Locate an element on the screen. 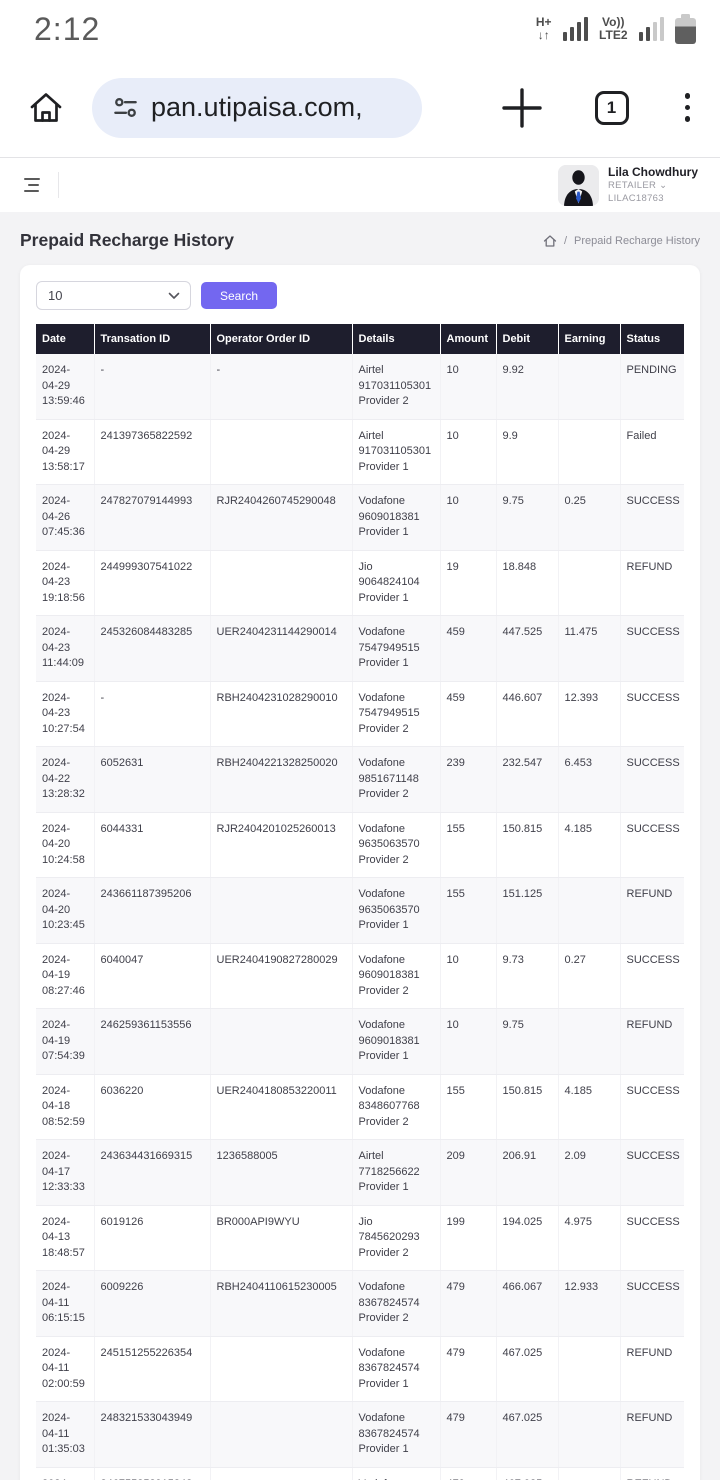 Image resolution: width=720 pixels, height=1480 pixels. cell-date: 2024- 04-29 13:58:17 is located at coordinates (65, 452).